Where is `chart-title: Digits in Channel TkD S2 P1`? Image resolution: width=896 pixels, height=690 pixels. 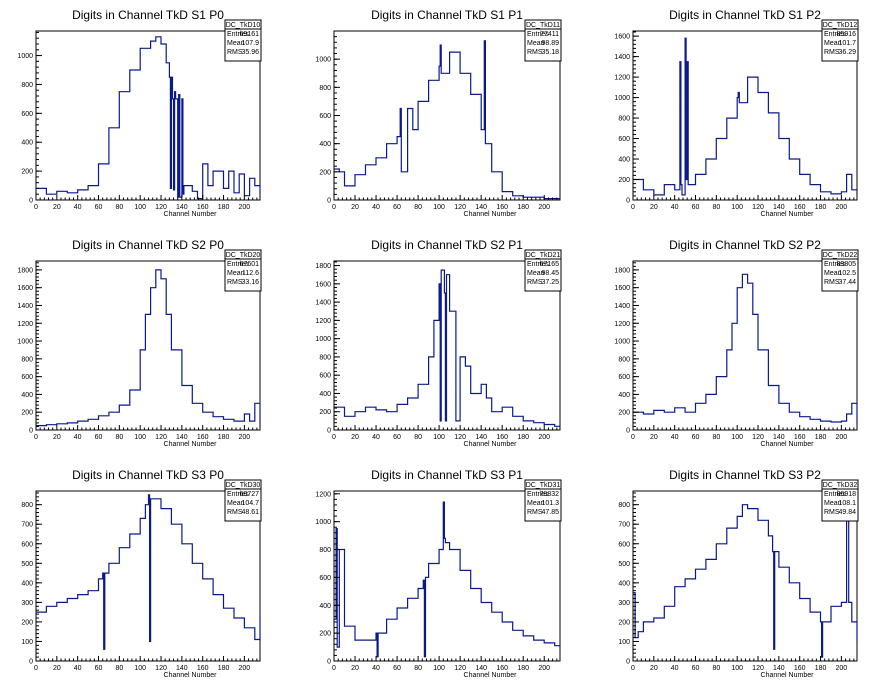 chart-title: Digits in Channel TkD S2 P1 is located at coordinates (447, 245).